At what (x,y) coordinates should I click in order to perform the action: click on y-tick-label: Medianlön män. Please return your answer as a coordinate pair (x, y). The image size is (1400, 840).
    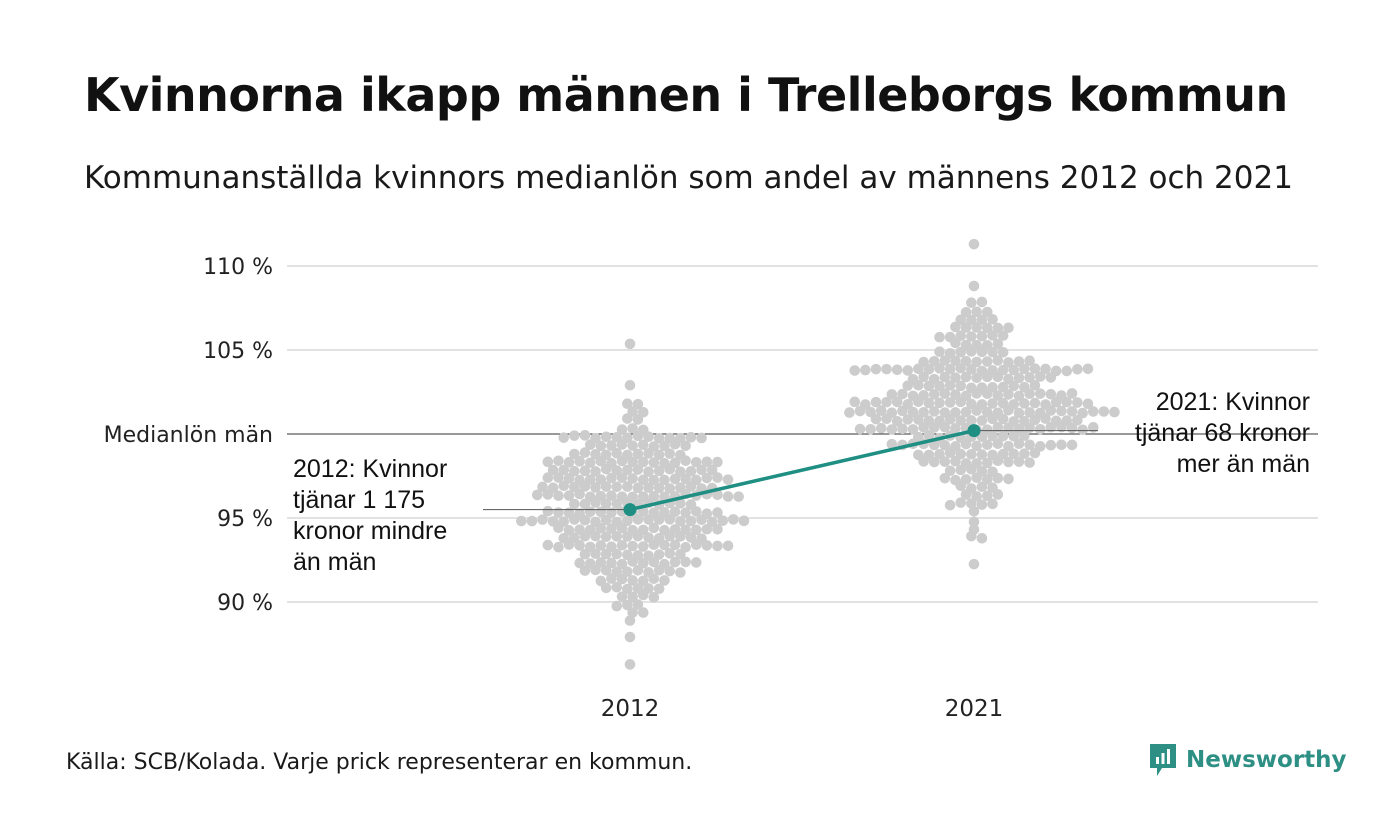
    Looking at the image, I should click on (188, 435).